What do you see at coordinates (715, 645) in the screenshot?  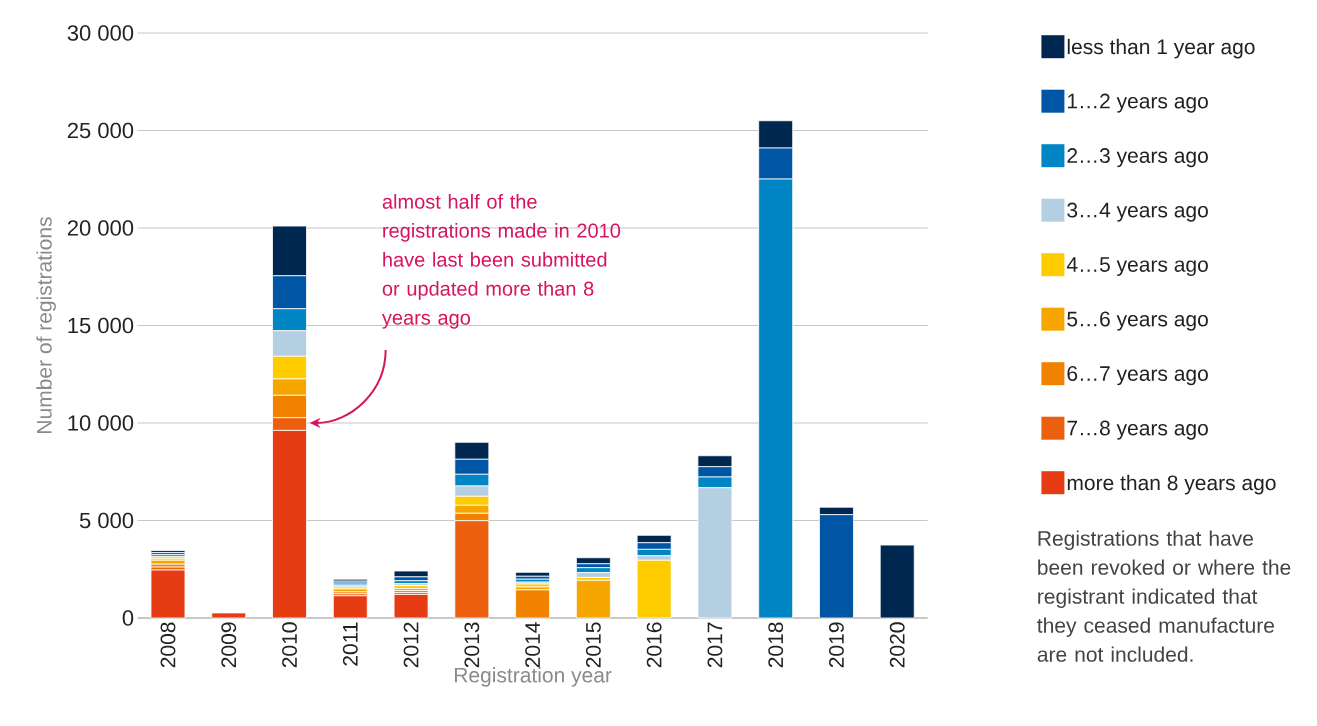 I see `x-tick-label: 2017` at bounding box center [715, 645].